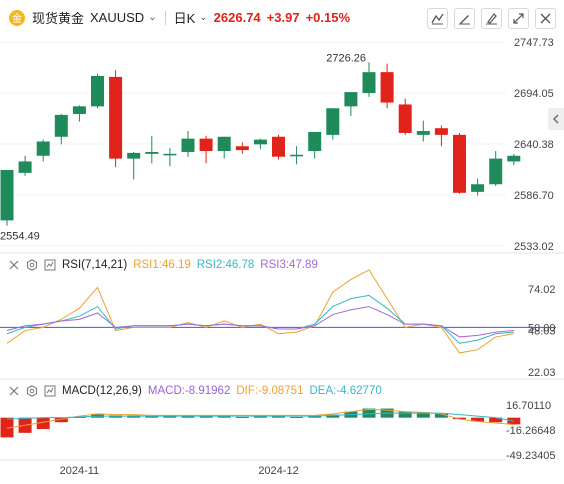 This screenshot has width=564, height=484. I want to click on price-axis-tick: 2747.73, so click(534, 43).